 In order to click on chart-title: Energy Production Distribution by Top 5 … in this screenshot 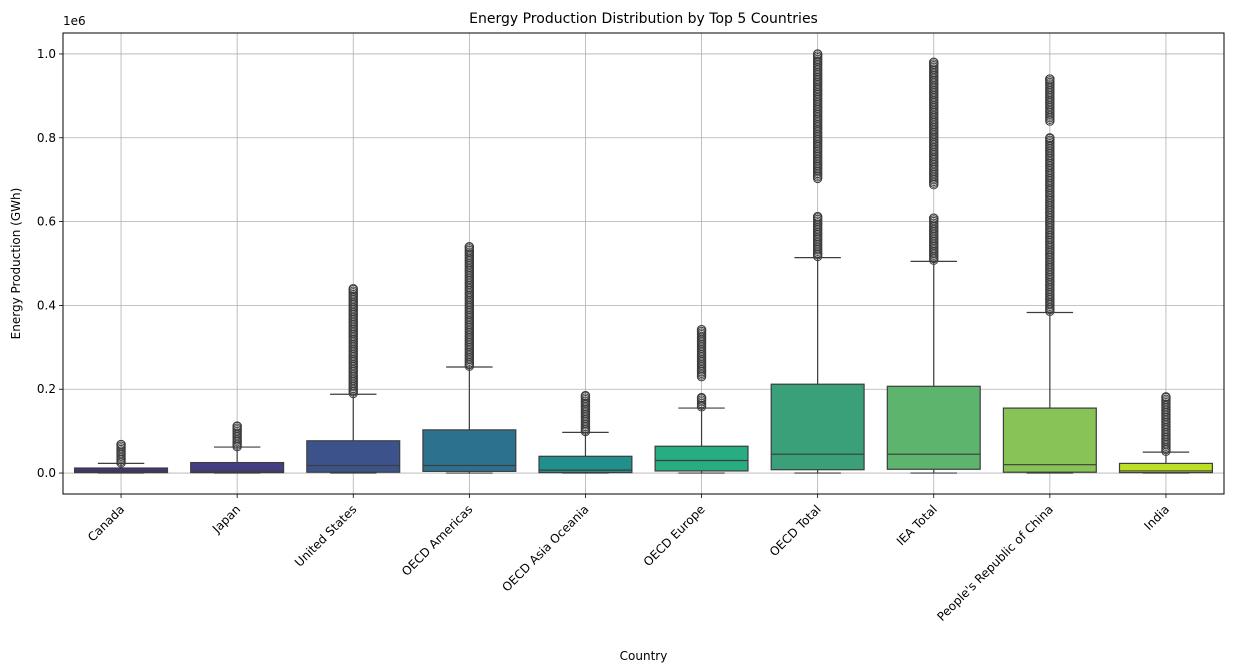, I will do `click(643, 19)`.